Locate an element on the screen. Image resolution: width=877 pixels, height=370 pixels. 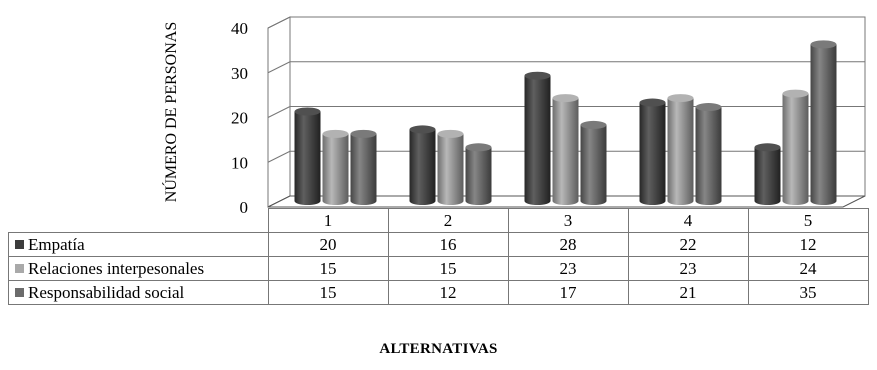
legend-entry: Relaciones interpesonales is located at coordinates (138, 268).